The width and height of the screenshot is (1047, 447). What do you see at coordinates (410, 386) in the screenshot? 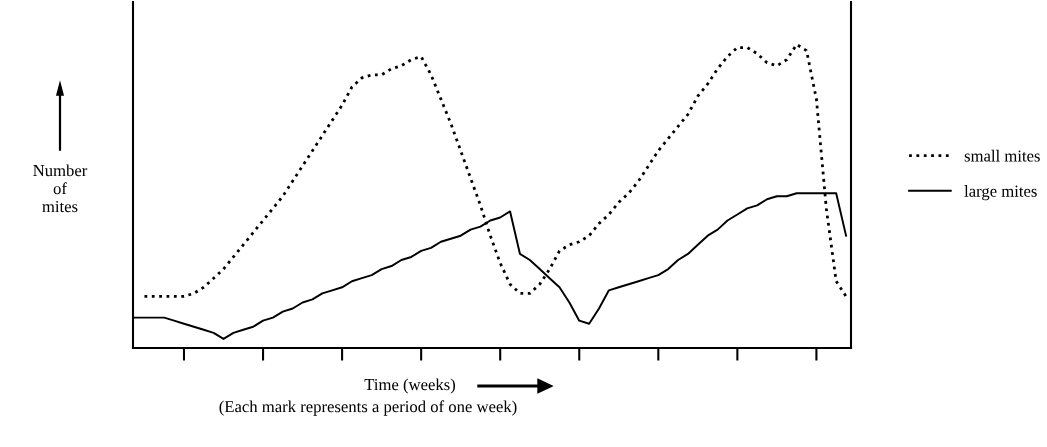
I see `x-axis-title: Time (weeks)` at bounding box center [410, 386].